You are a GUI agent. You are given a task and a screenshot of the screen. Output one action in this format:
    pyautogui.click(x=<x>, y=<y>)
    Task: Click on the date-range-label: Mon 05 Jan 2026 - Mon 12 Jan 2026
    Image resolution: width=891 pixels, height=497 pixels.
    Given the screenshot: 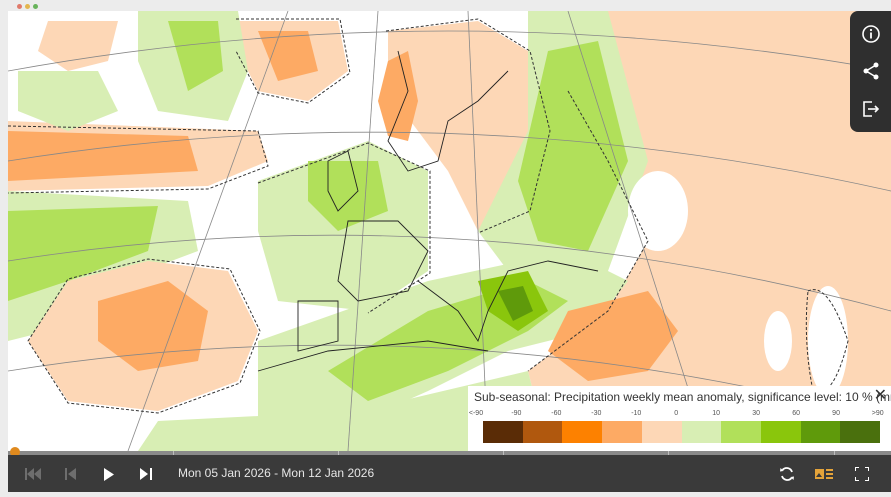 What is the action you would take?
    pyautogui.click(x=276, y=473)
    